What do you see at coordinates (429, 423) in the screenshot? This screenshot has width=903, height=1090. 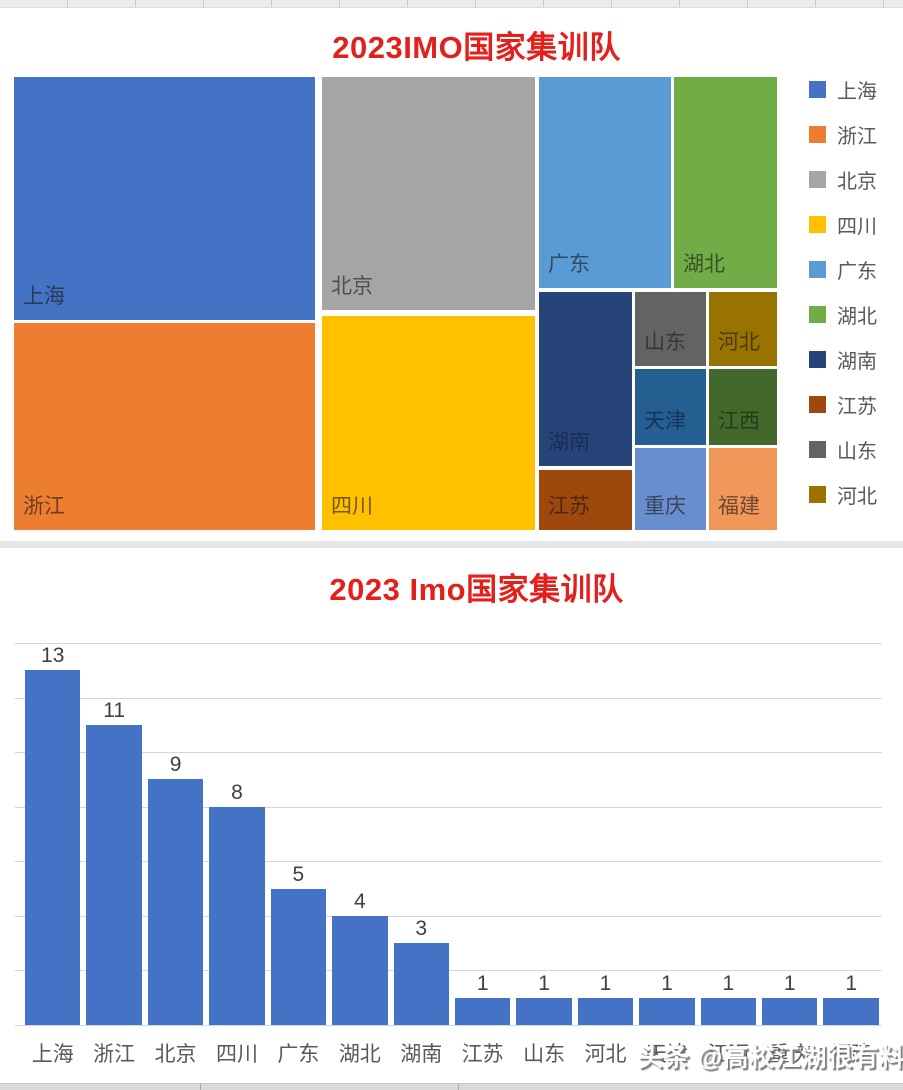 I see `treemap-cell: 四川` at bounding box center [429, 423].